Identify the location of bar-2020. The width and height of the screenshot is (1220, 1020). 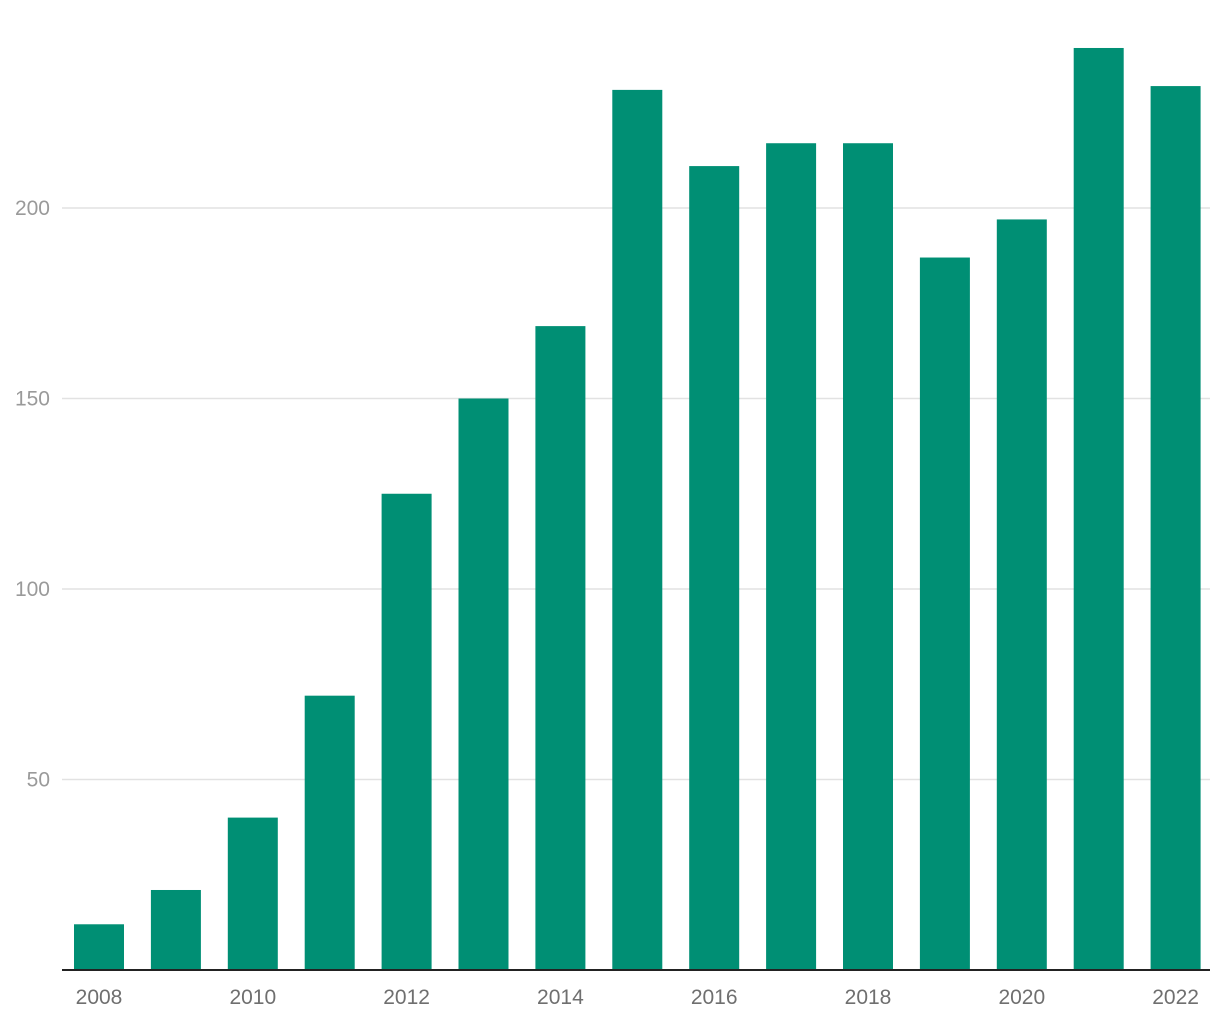
(1021, 594).